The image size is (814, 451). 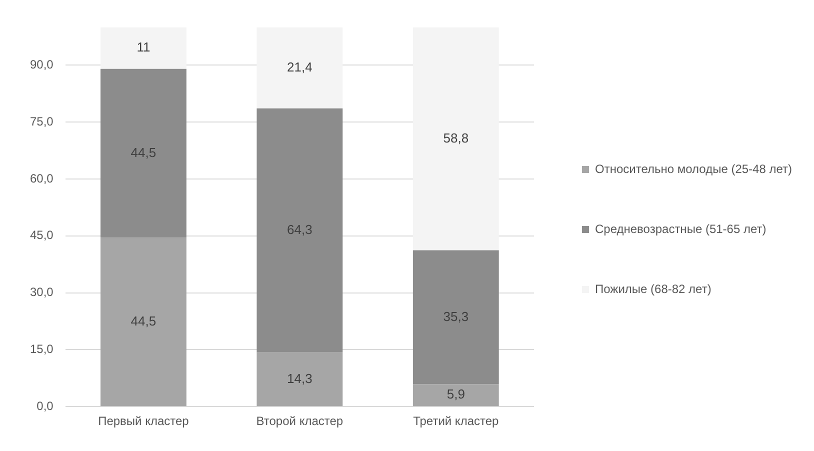 What do you see at coordinates (45, 405) in the screenshot?
I see `y-tick-label: 0,0` at bounding box center [45, 405].